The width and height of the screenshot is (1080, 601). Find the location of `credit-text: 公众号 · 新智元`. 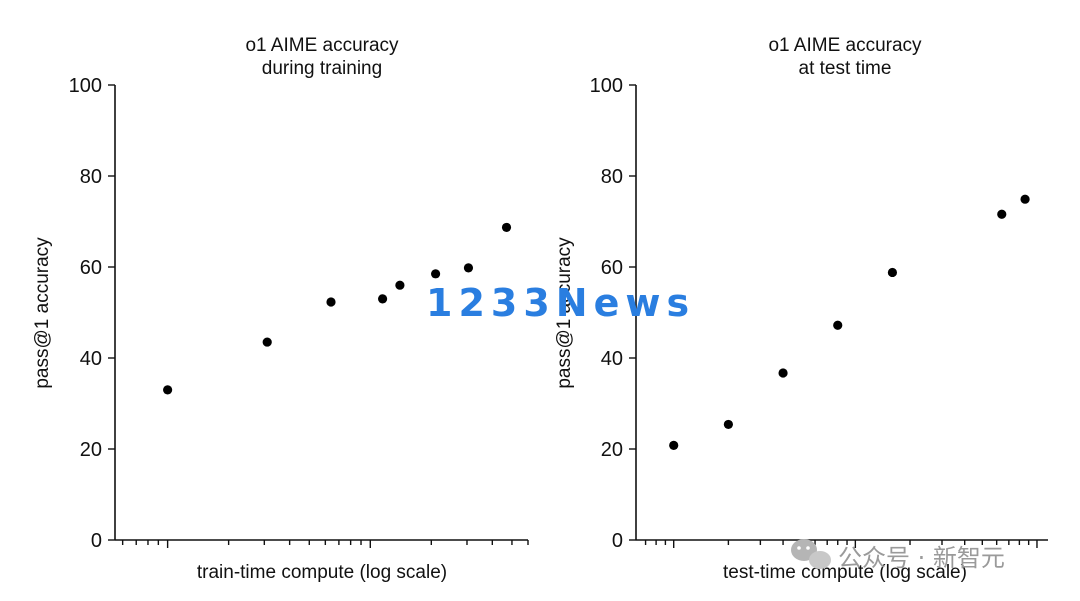

credit-text: 公众号 · 新智元 is located at coordinates (921, 558).